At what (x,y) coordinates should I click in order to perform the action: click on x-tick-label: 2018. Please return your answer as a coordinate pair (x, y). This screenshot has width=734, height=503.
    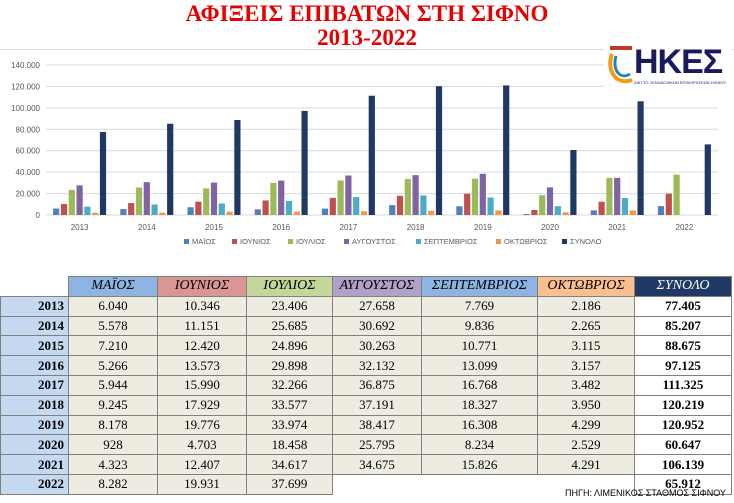
    Looking at the image, I should click on (416, 227).